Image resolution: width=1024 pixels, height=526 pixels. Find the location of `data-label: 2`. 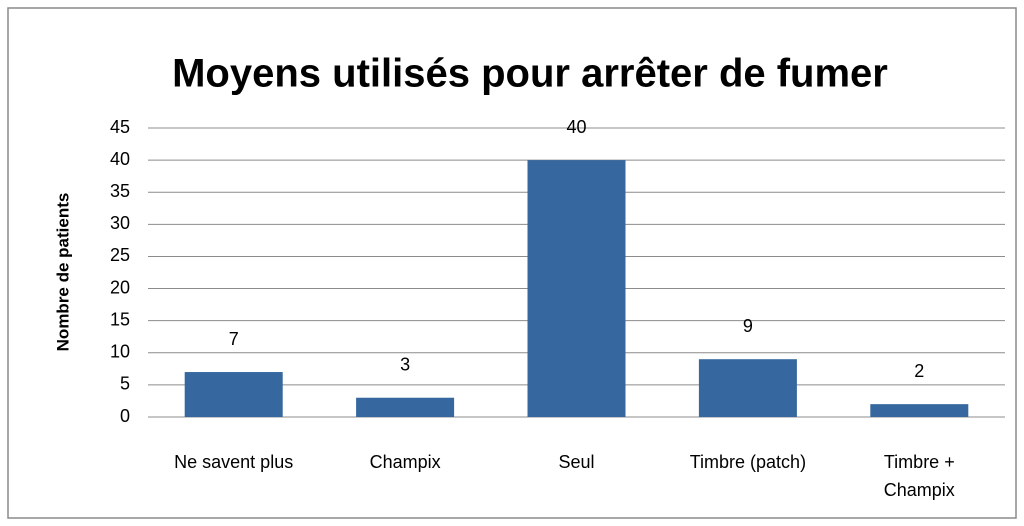

data-label: 2 is located at coordinates (919, 371).